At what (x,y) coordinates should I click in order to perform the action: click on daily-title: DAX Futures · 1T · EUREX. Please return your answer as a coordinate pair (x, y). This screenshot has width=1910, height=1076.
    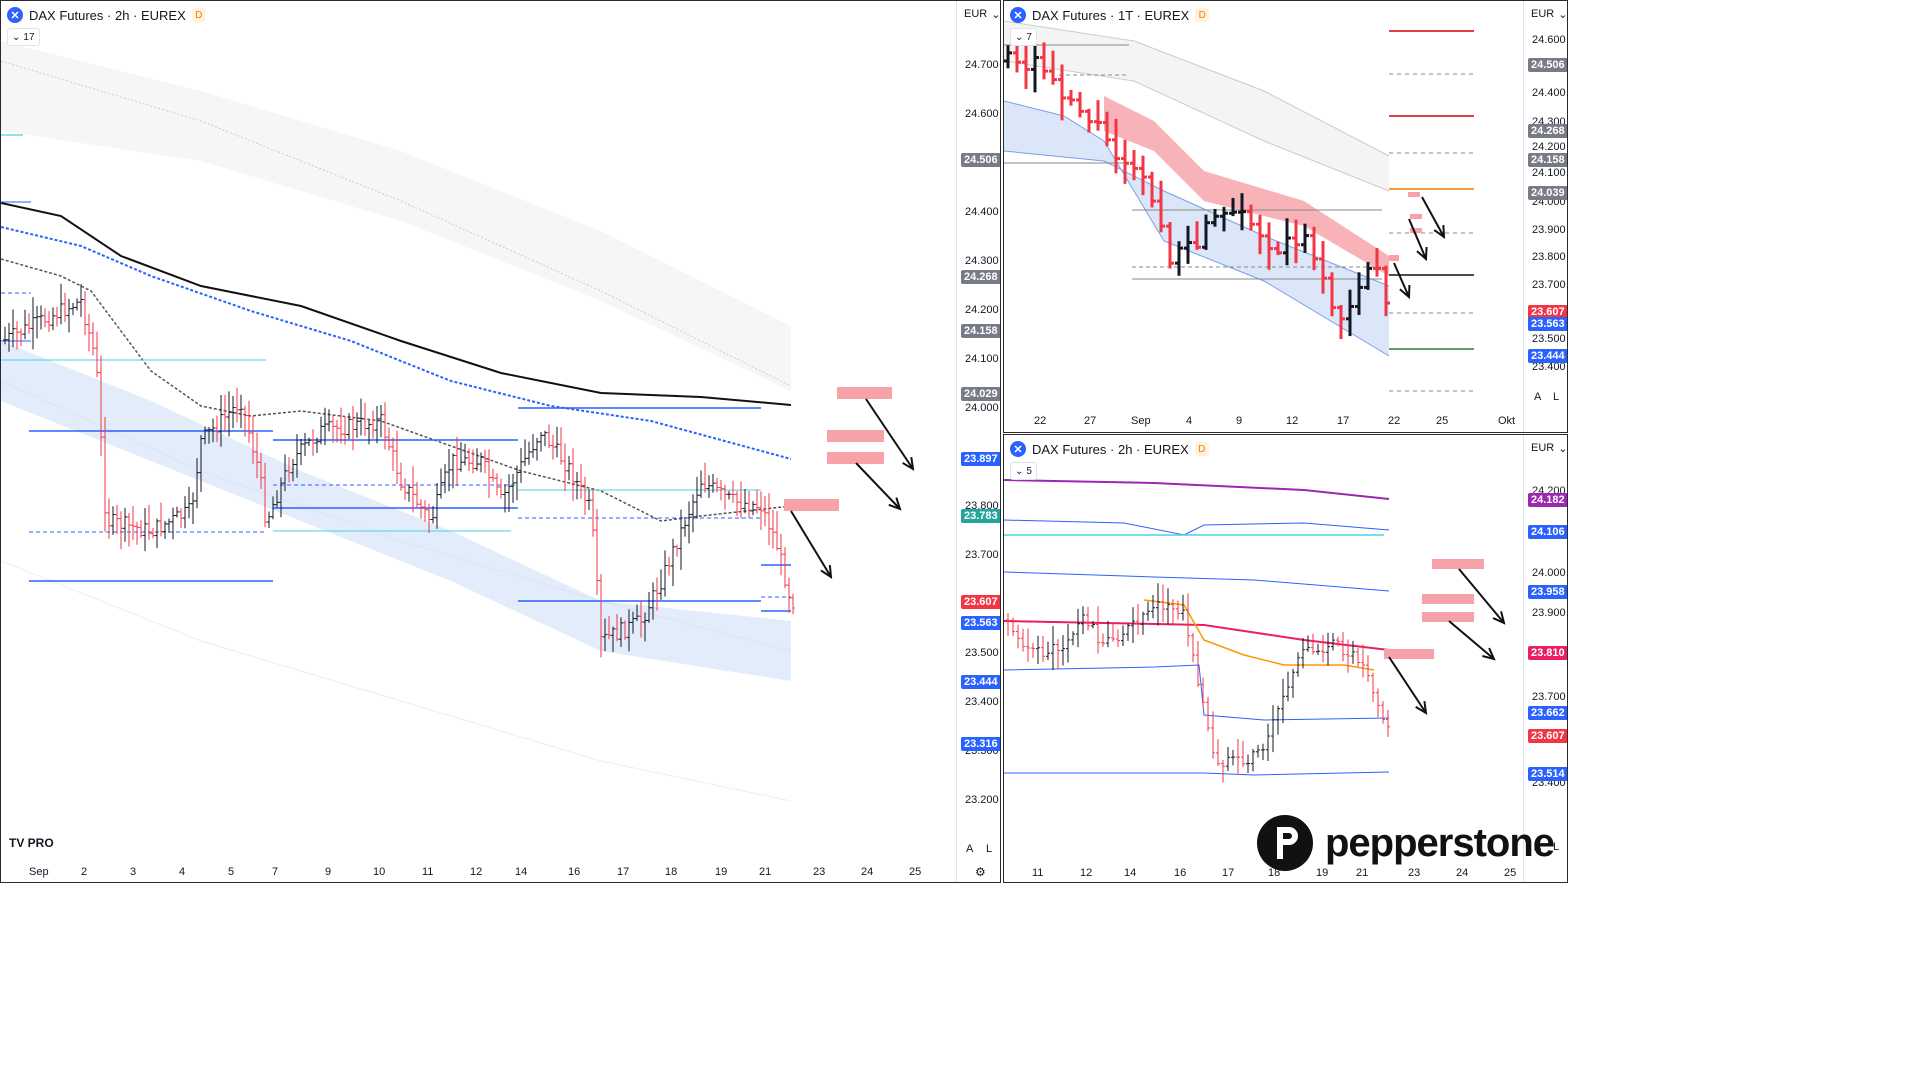
    Looking at the image, I should click on (1111, 15).